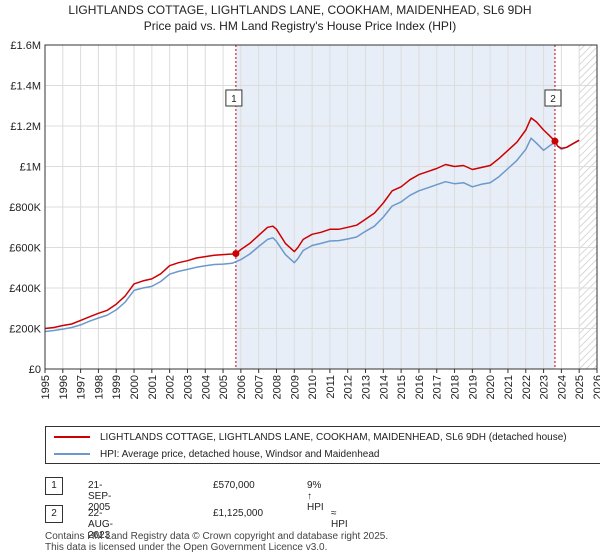  I want to click on sale-marker-label: 2, so click(553, 99).